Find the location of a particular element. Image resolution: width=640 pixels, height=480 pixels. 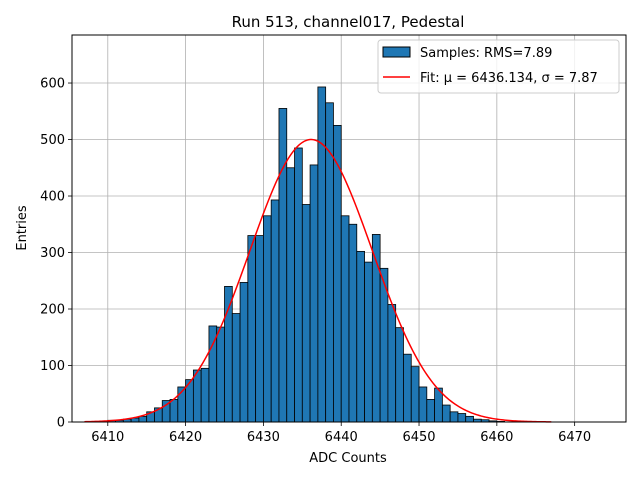

legend-box is located at coordinates (498, 66).